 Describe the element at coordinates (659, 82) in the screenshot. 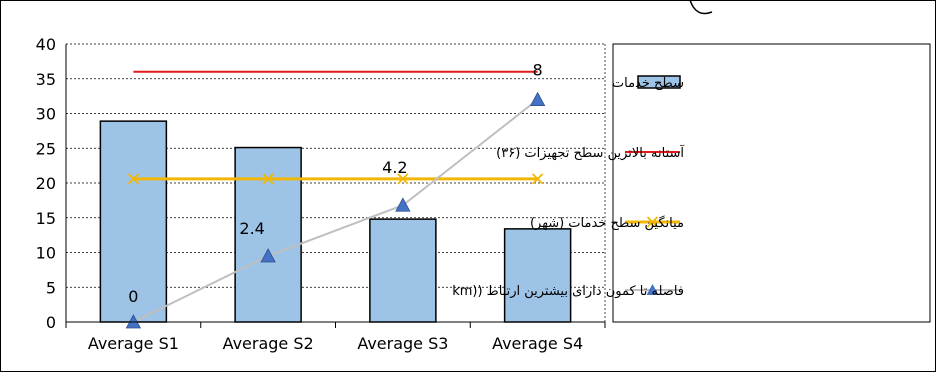

I see `legend-swatch` at that location.